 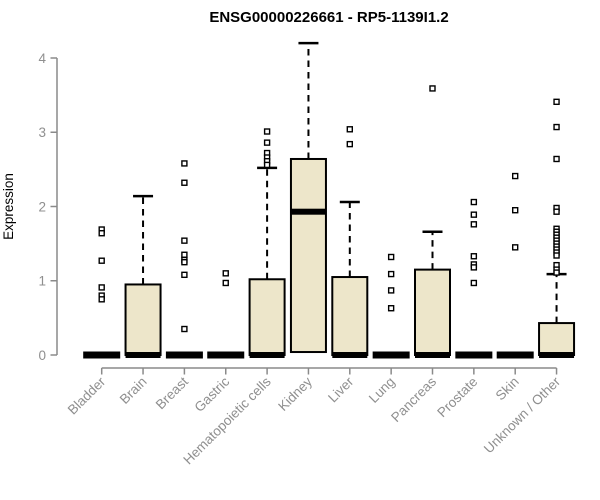 I want to click on x-tick-label-liver: Liver, so click(x=341, y=390).